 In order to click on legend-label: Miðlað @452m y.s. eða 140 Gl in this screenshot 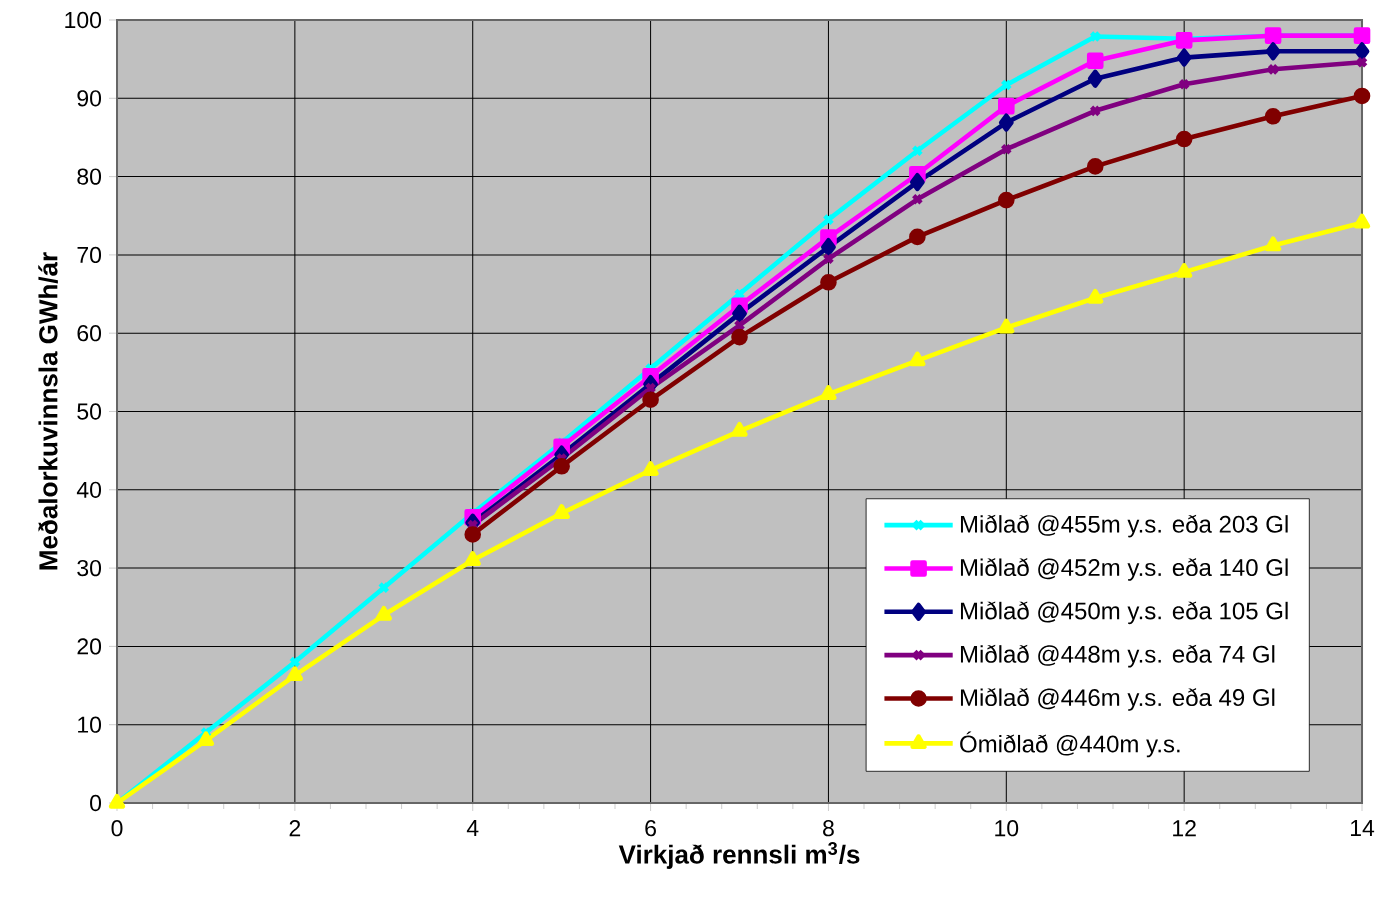, I will do `click(1124, 569)`.